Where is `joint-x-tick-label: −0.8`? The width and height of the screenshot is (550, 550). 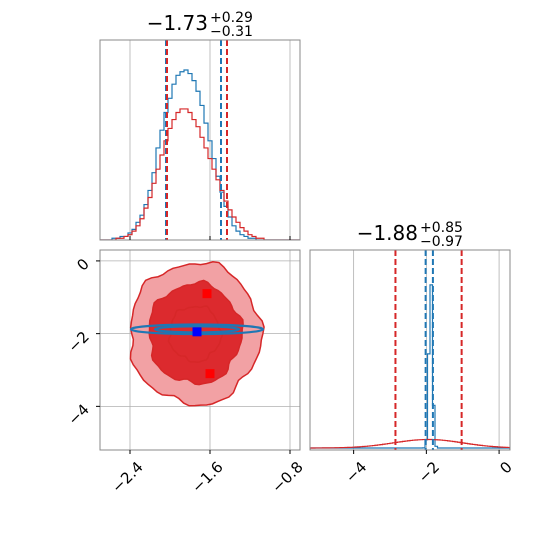 joint-x-tick-label: −0.8 is located at coordinates (287, 477).